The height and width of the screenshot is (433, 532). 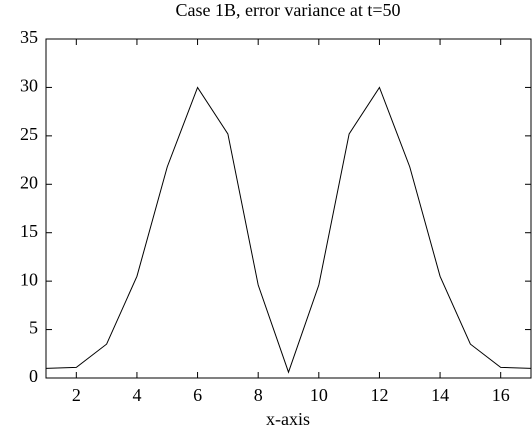 I want to click on y-tick-label: 25, so click(x=29, y=134).